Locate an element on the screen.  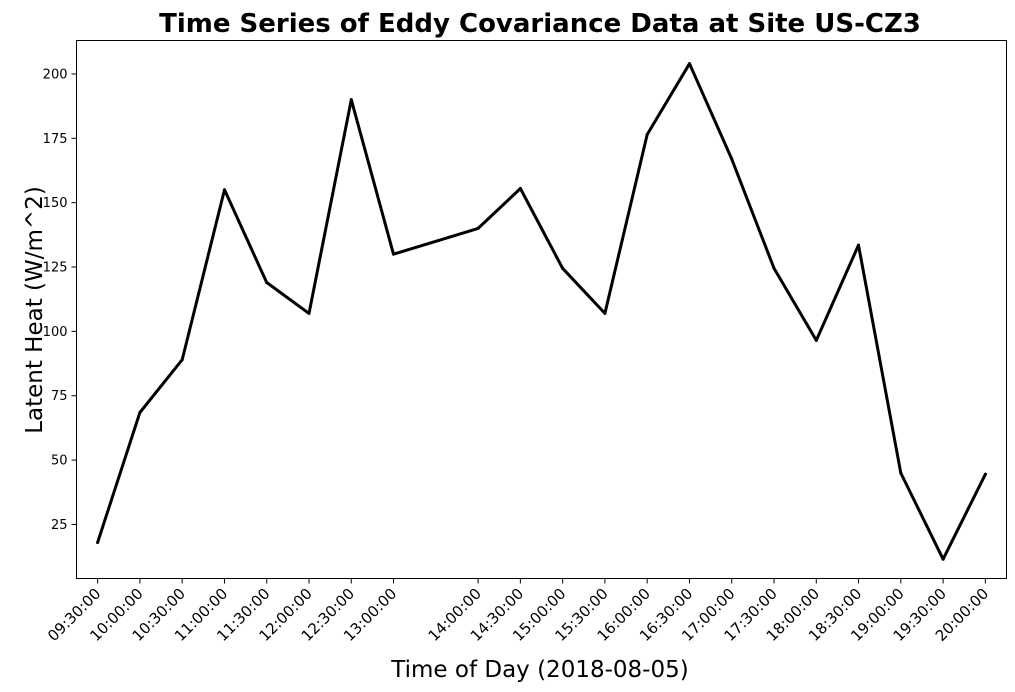
y-tick-label: 175 is located at coordinates (55, 139).